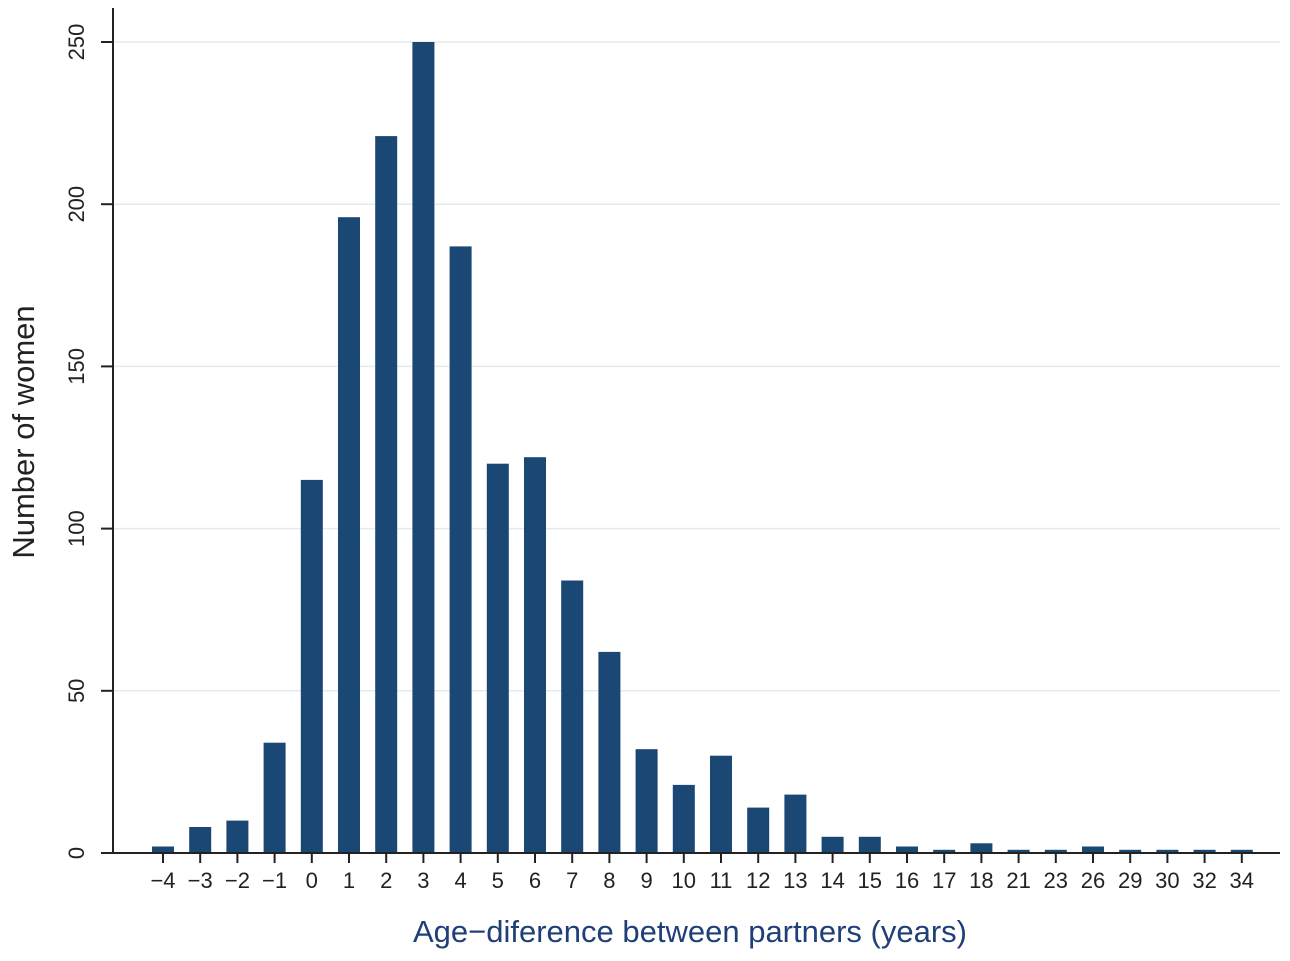  Describe the element at coordinates (1018, 880) in the screenshot. I see `x-tick-label: 21` at that location.